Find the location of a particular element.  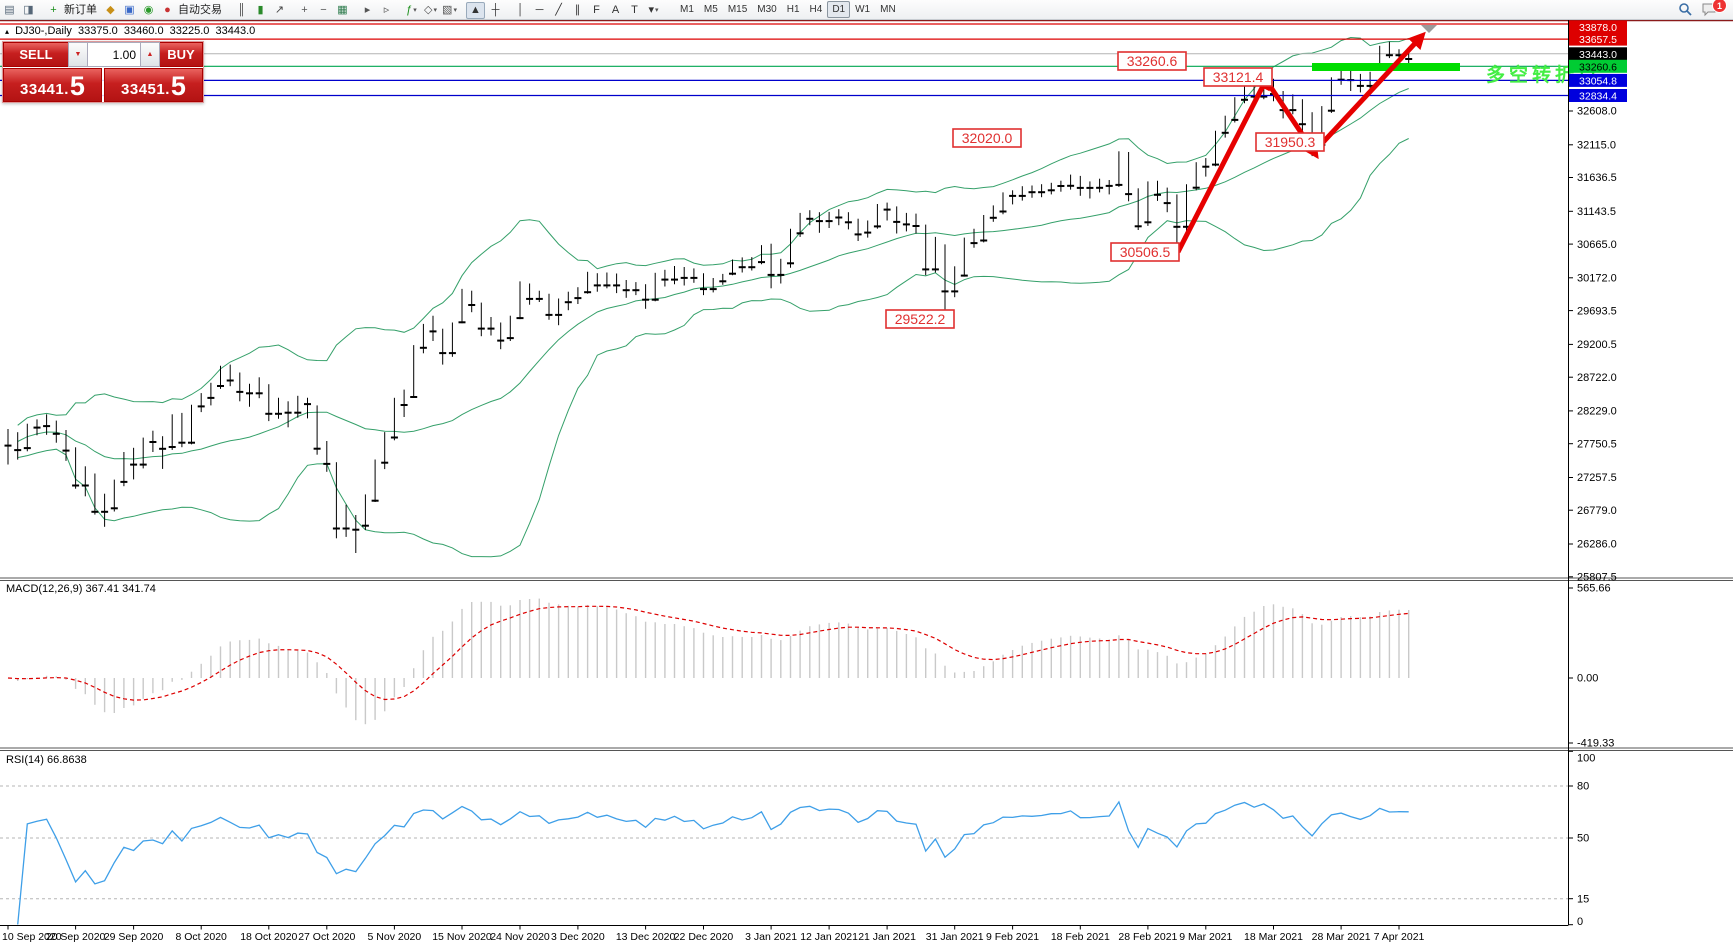

timeframe-W1-button: W1 is located at coordinates (863, 9).